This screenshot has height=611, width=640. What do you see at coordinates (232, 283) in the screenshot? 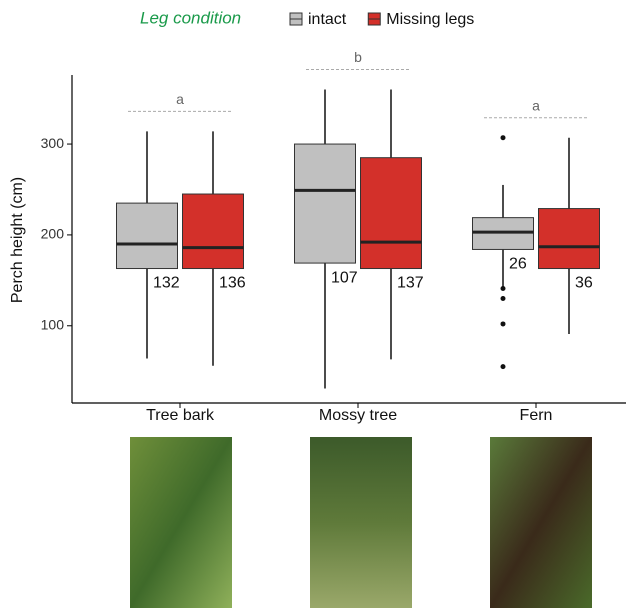
I see `count-label: 136` at bounding box center [232, 283].